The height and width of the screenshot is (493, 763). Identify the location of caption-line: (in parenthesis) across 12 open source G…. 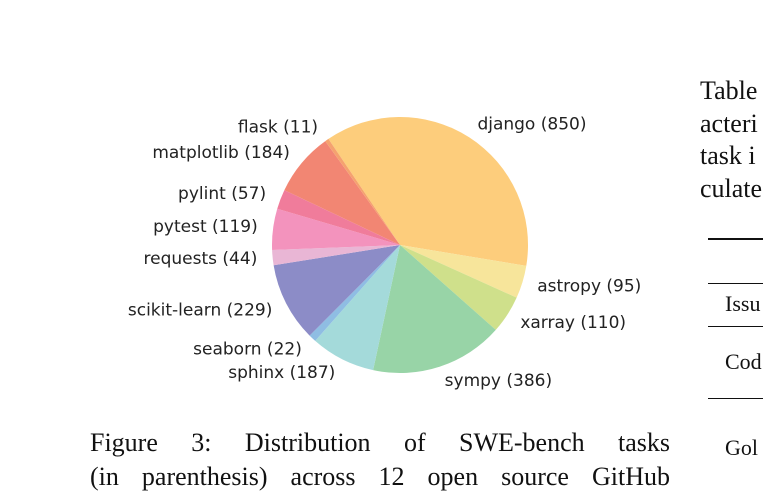
(380, 476).